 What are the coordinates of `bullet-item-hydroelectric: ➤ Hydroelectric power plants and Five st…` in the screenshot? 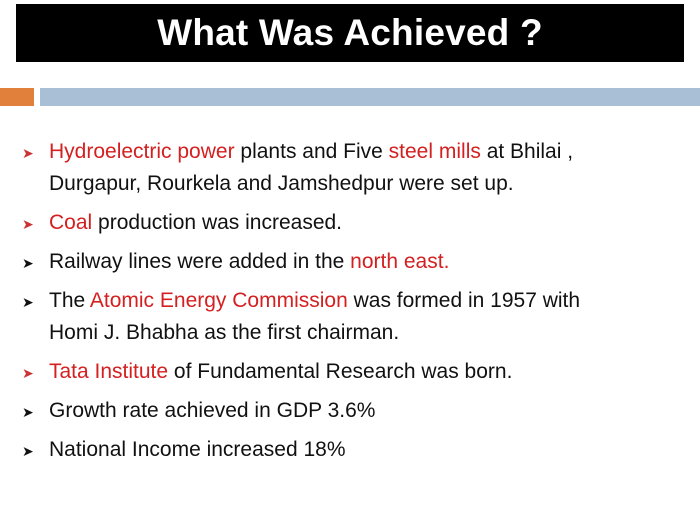 It's located at (352, 168).